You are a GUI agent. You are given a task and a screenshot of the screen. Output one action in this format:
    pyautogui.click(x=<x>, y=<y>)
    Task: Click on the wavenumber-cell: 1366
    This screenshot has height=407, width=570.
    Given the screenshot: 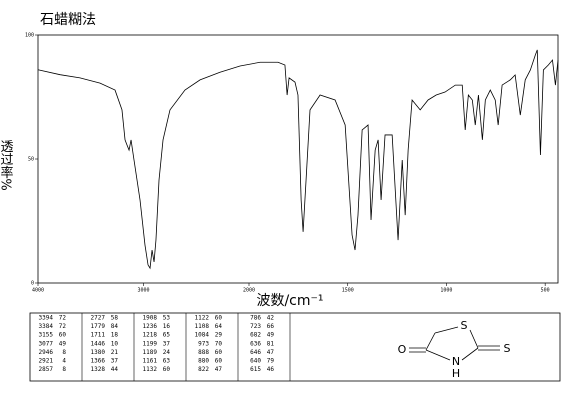 What is the action you would take?
    pyautogui.click(x=98, y=361)
    